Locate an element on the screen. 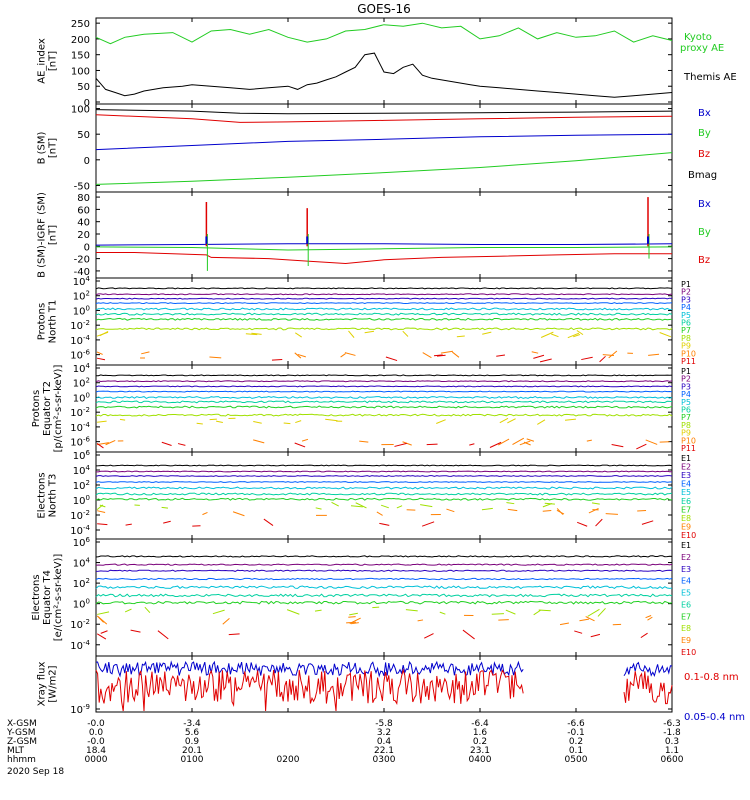 This screenshot has width=750, height=800. legend-entry: P3 is located at coordinates (686, 299).